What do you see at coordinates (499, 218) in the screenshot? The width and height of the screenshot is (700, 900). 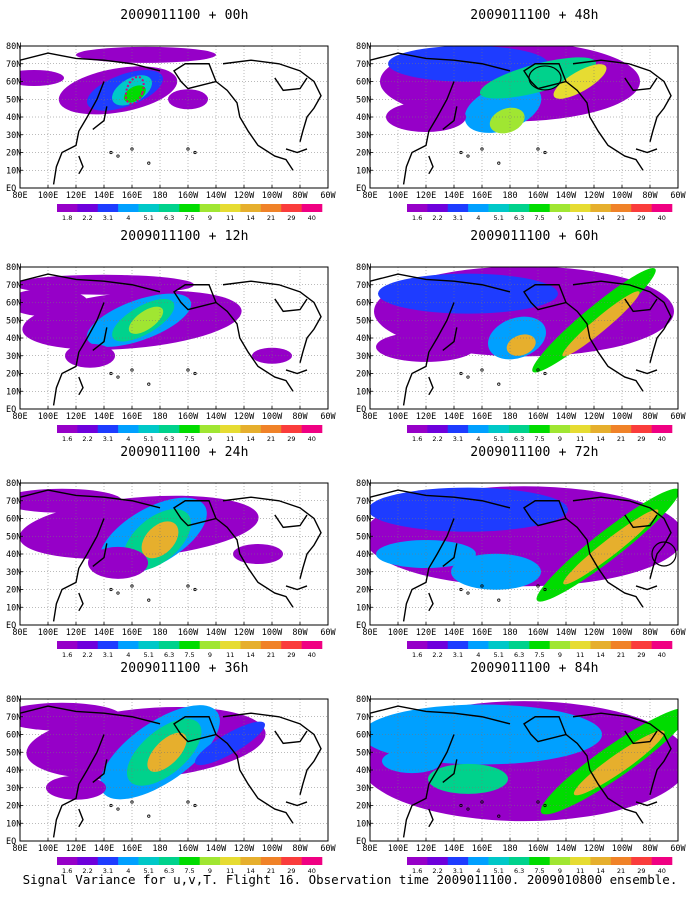 I see `colorbar-label: 5.1` at bounding box center [499, 218].